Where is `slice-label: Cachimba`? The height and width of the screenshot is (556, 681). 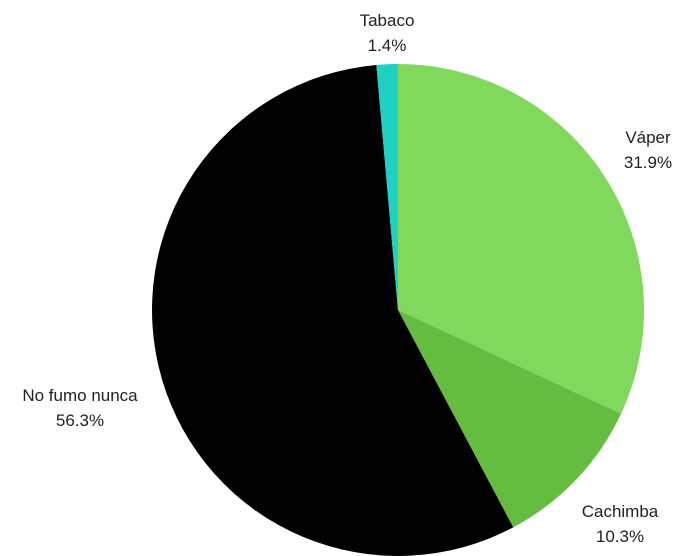 slice-label: Cachimba is located at coordinates (620, 511).